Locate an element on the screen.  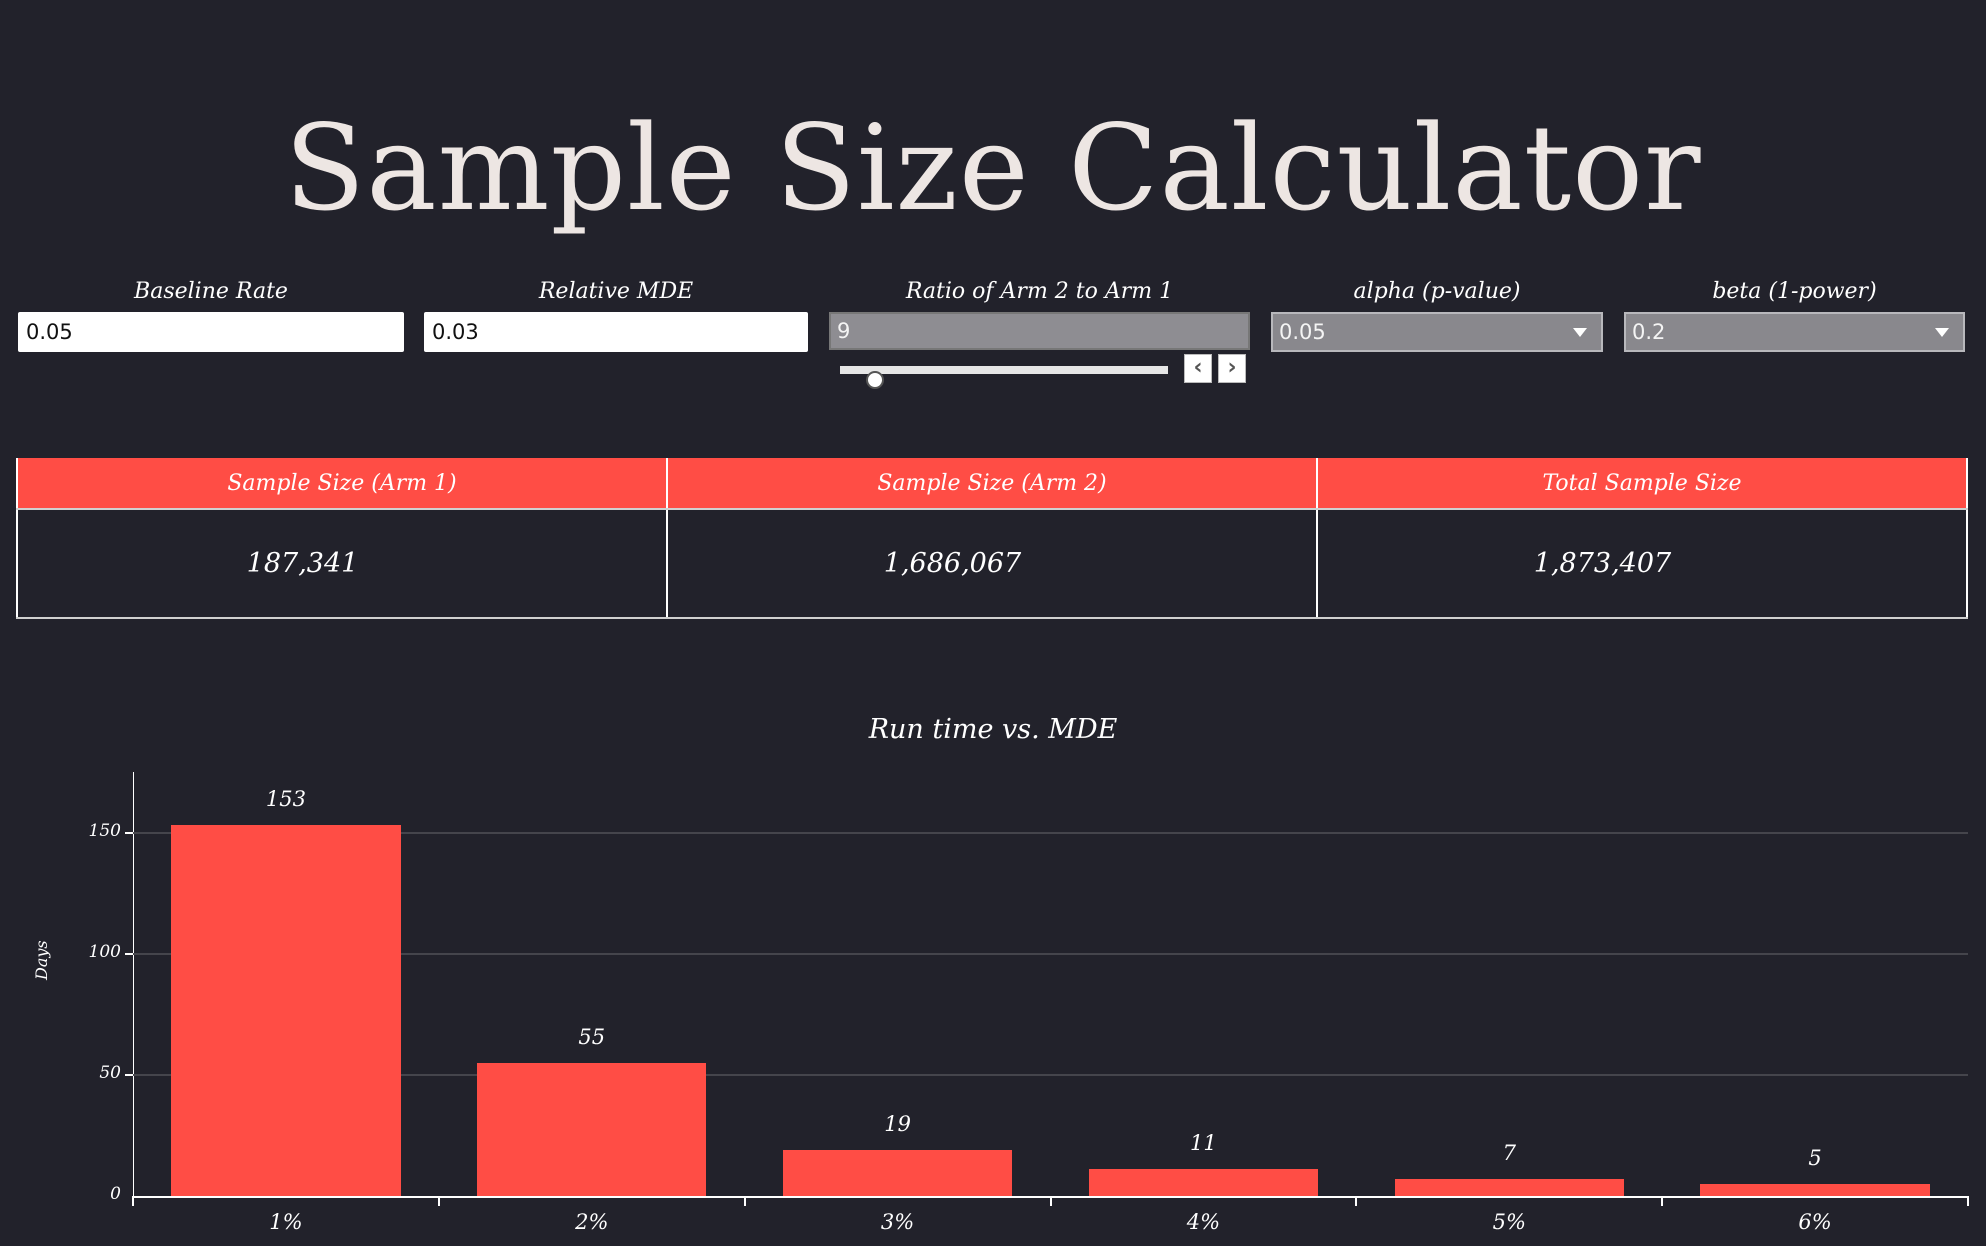
ratio-increment-button: › is located at coordinates (1232, 368).